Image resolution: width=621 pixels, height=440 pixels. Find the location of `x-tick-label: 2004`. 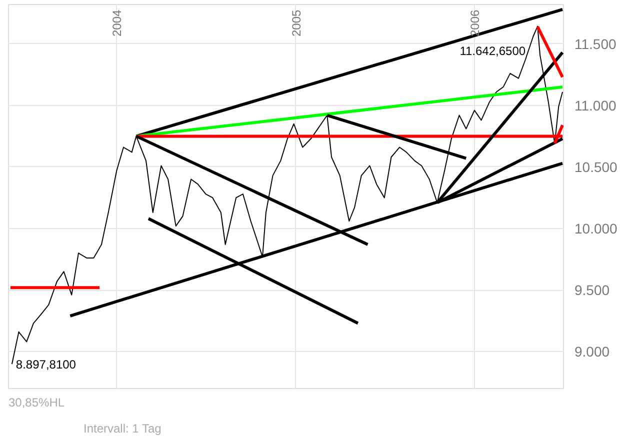

x-tick-label: 2004 is located at coordinates (117, 22).